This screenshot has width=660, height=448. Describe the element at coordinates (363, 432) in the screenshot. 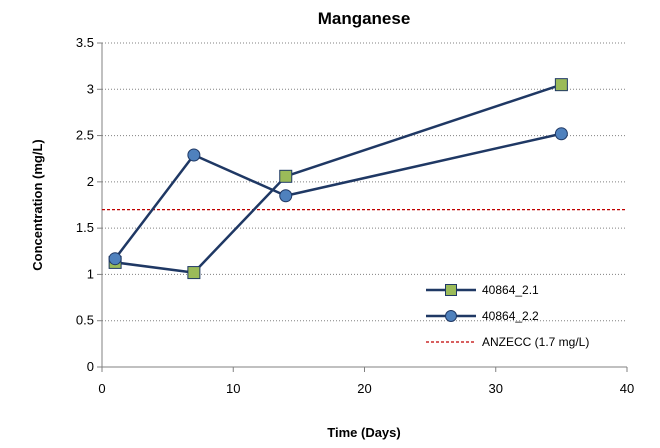

I see `x-axis-label: Time (Days)` at that location.